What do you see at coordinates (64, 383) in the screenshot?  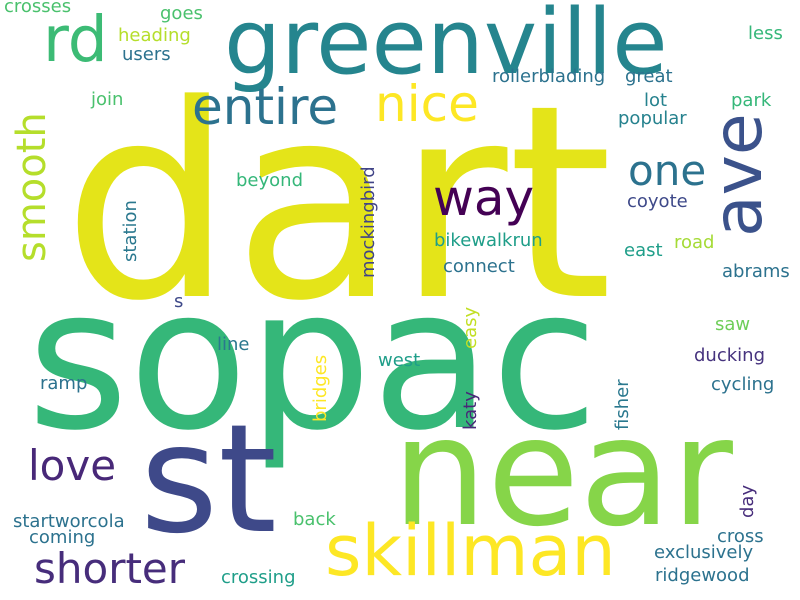 I see `word-ramp: ramp` at bounding box center [64, 383].